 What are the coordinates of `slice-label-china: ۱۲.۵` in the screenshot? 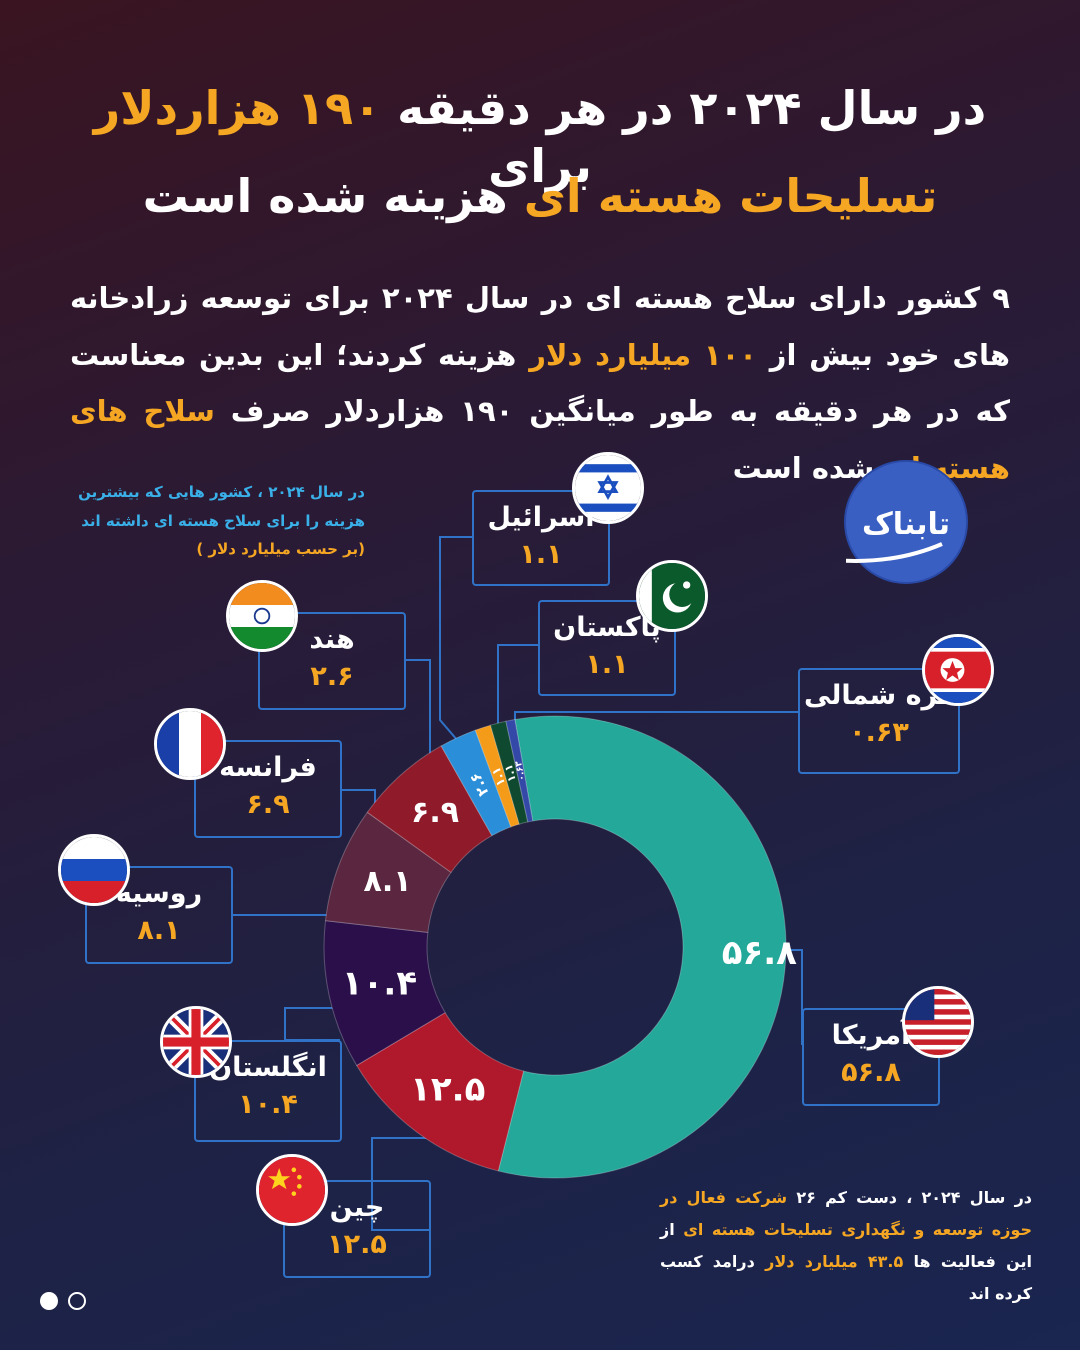 It's located at (447, 1089).